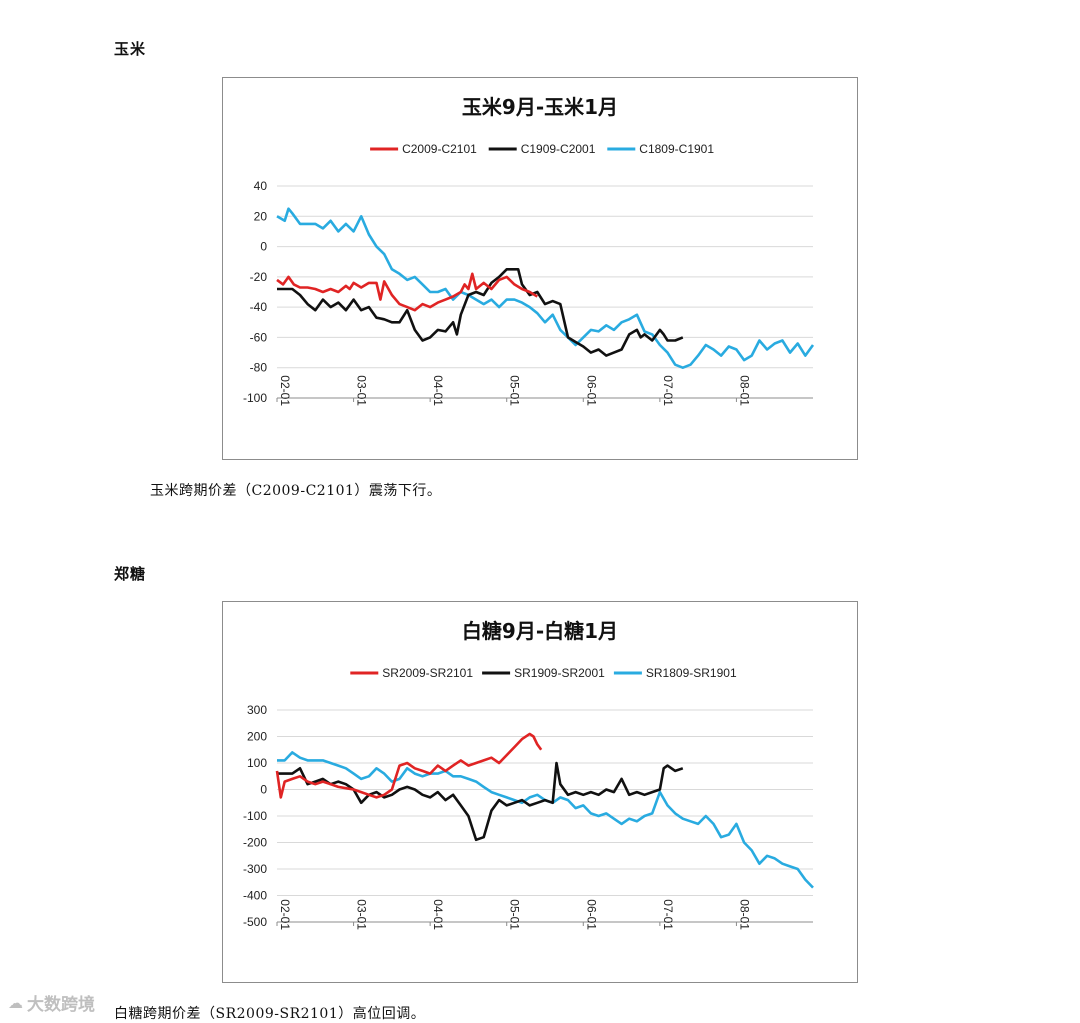 Image resolution: width=1080 pixels, height=1023 pixels. What do you see at coordinates (130, 49) in the screenshot?
I see `section-heading-corn: 玉米` at bounding box center [130, 49].